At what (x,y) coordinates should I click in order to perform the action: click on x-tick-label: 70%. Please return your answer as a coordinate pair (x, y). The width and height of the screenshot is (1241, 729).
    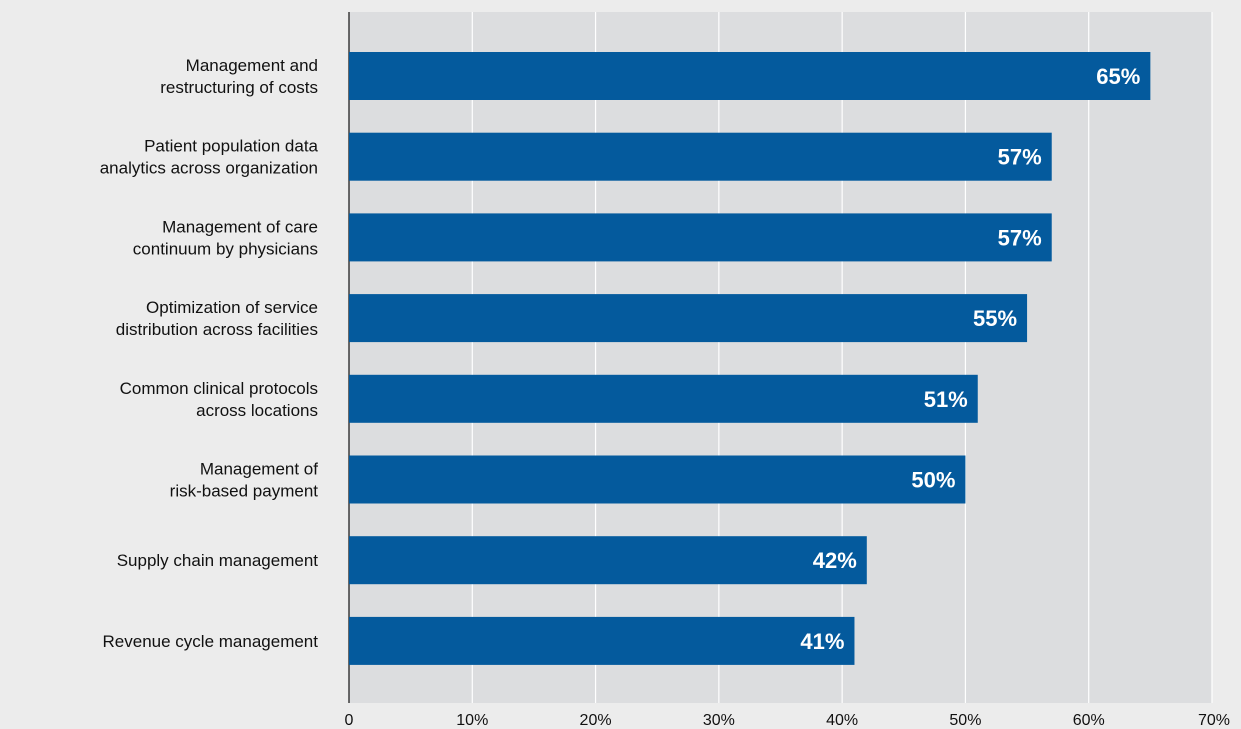
    Looking at the image, I should click on (1214, 720).